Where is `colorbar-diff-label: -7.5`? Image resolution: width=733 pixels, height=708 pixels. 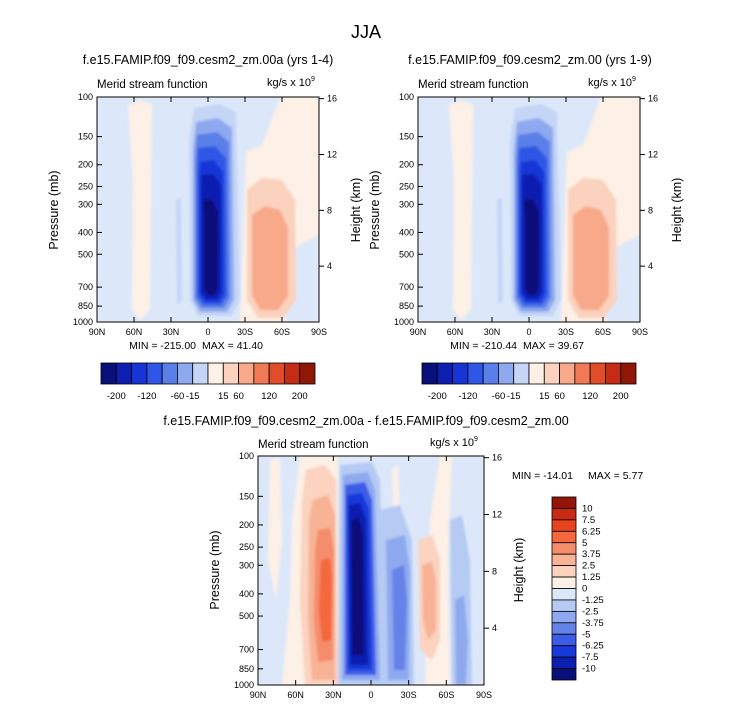
colorbar-diff-label: -7.5 is located at coordinates (590, 657).